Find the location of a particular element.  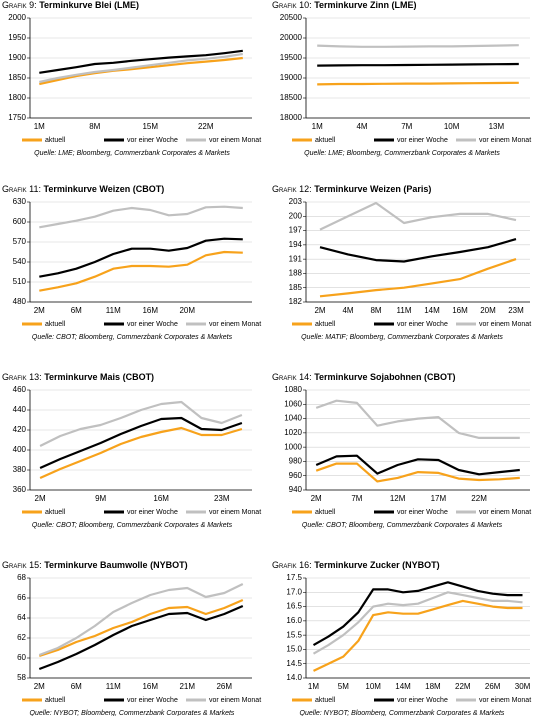

x-tick-label: 22M is located at coordinates (206, 126).